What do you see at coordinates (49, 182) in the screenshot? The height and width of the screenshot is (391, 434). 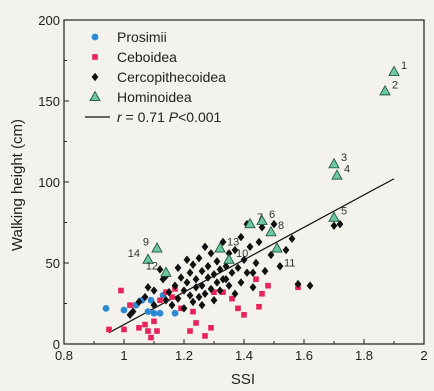 I see `y-tick-label: 100` at bounding box center [49, 182].